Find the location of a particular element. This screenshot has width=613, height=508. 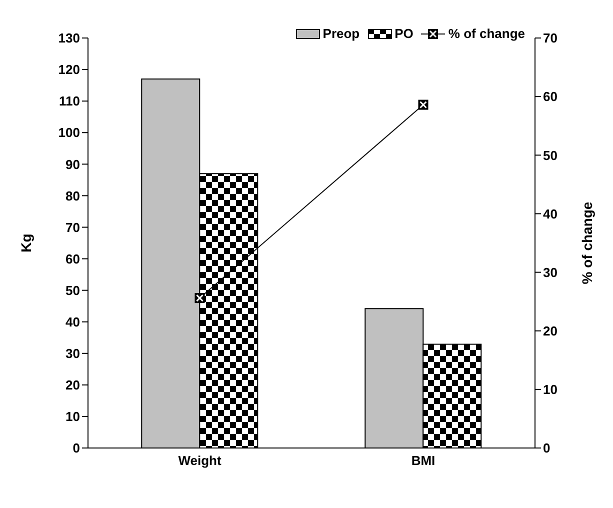

y2-tick-label: 30 is located at coordinates (550, 272).